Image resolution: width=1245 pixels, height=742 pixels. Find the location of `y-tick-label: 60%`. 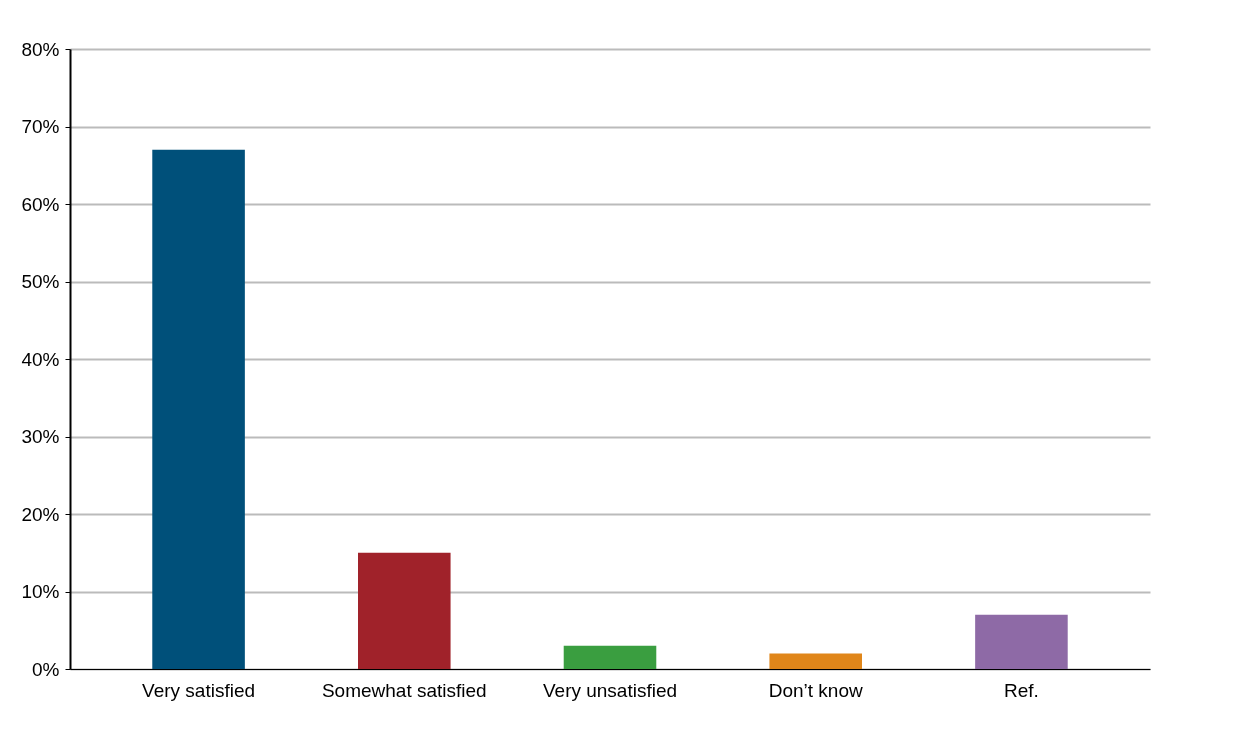

y-tick-label: 60% is located at coordinates (40, 204).